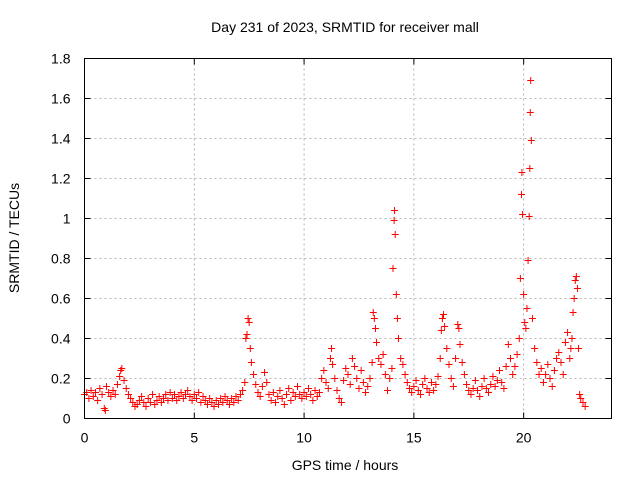 This screenshot has width=640, height=480. Describe the element at coordinates (67, 219) in the screenshot. I see `y-tick-label: 1` at that location.